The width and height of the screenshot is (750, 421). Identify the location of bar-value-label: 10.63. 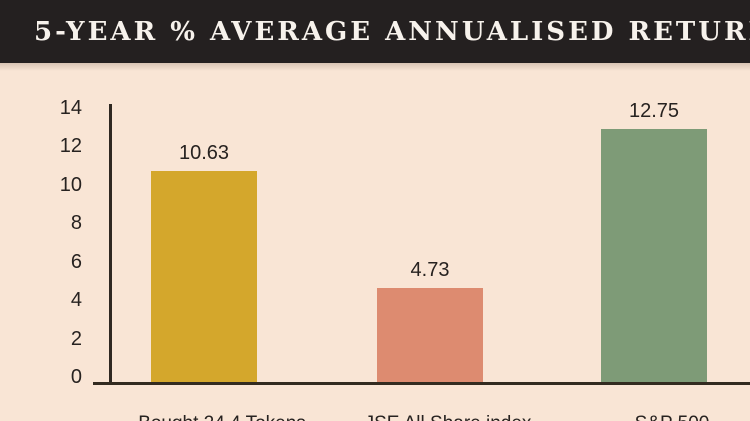
(204, 152).